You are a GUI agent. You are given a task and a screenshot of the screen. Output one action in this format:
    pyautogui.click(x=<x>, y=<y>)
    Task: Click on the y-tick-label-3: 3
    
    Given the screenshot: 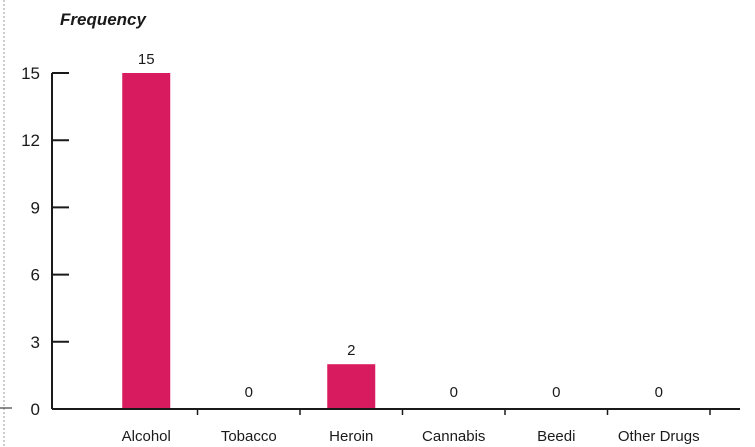 What is the action you would take?
    pyautogui.click(x=35, y=342)
    